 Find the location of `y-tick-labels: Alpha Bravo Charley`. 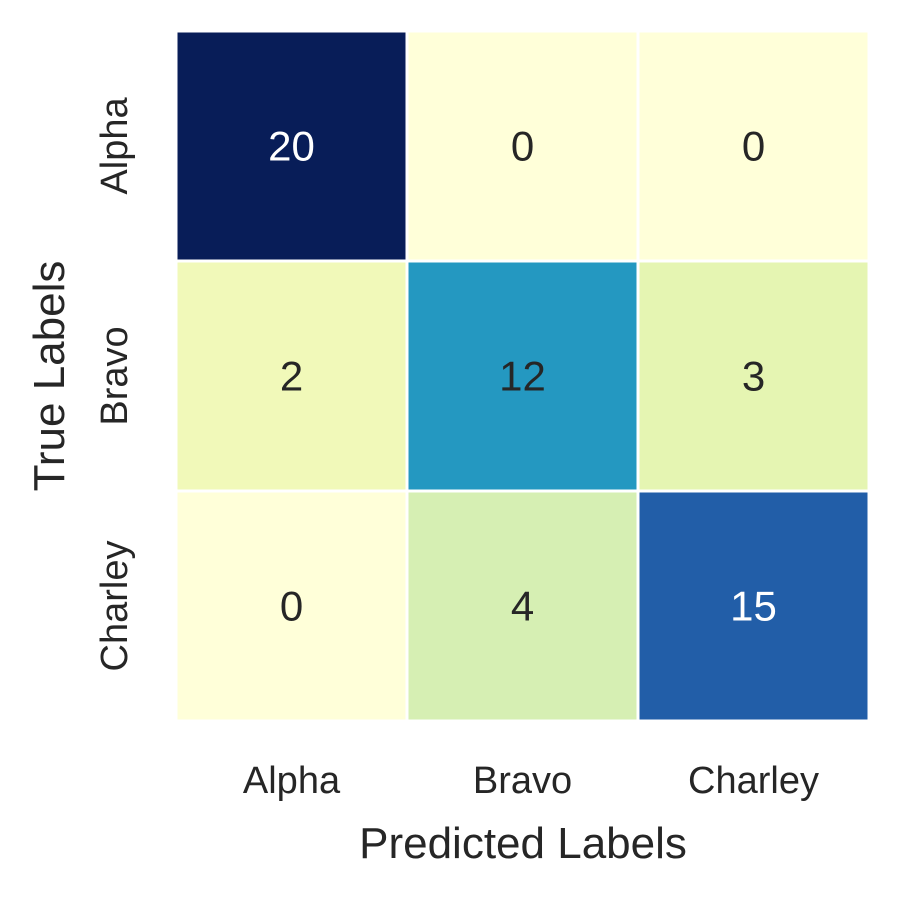

y-tick-labels: Alpha Bravo Charley is located at coordinates (115, 384).